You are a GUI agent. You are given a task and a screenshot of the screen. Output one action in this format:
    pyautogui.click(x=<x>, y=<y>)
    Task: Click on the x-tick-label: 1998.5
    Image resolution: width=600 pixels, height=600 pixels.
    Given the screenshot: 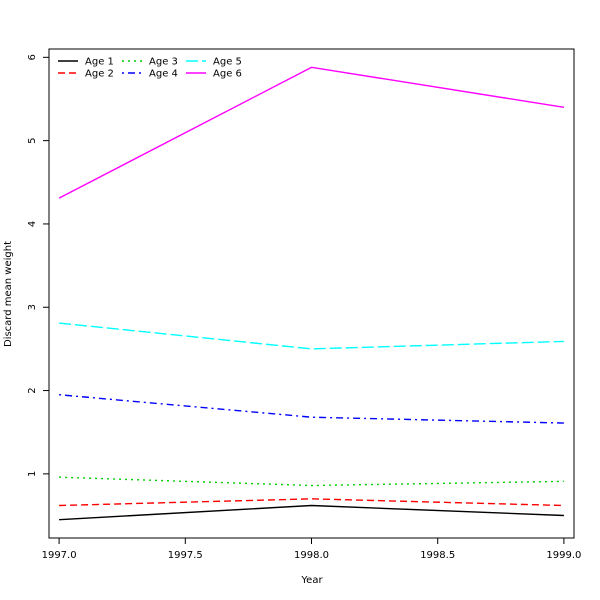 What is the action you would take?
    pyautogui.click(x=437, y=555)
    